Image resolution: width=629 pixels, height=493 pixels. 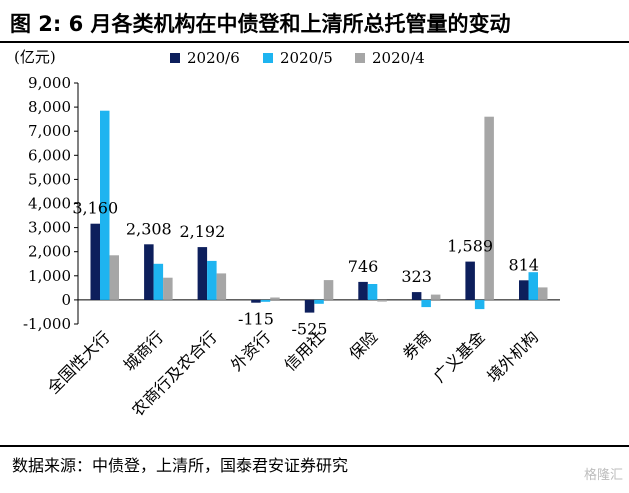 I want to click on data-label: 2,192, so click(x=202, y=231).